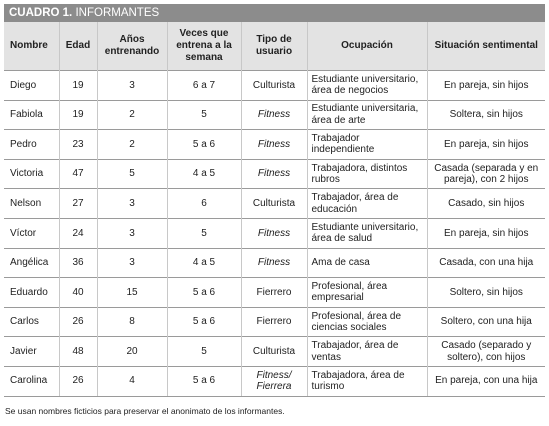  I want to click on table-cell: Trabajadora, área de turismo, so click(366, 381).